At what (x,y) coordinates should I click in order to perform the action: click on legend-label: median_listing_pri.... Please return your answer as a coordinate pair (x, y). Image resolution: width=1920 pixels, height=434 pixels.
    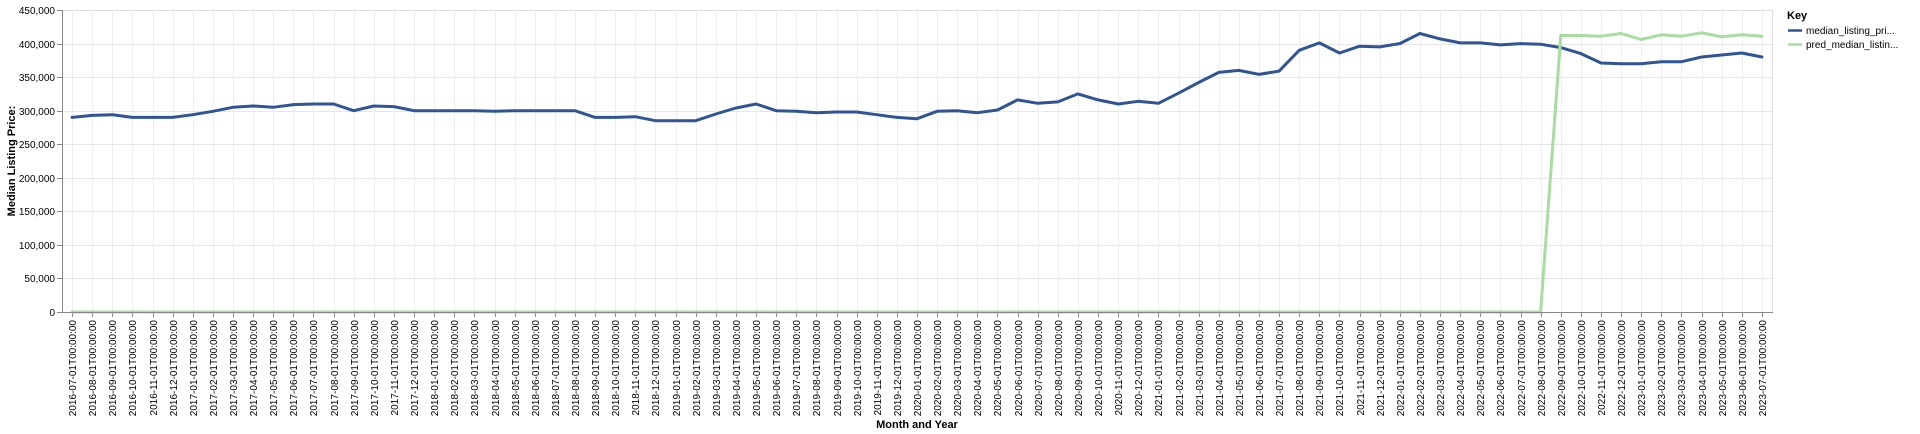
    Looking at the image, I should click on (1850, 31).